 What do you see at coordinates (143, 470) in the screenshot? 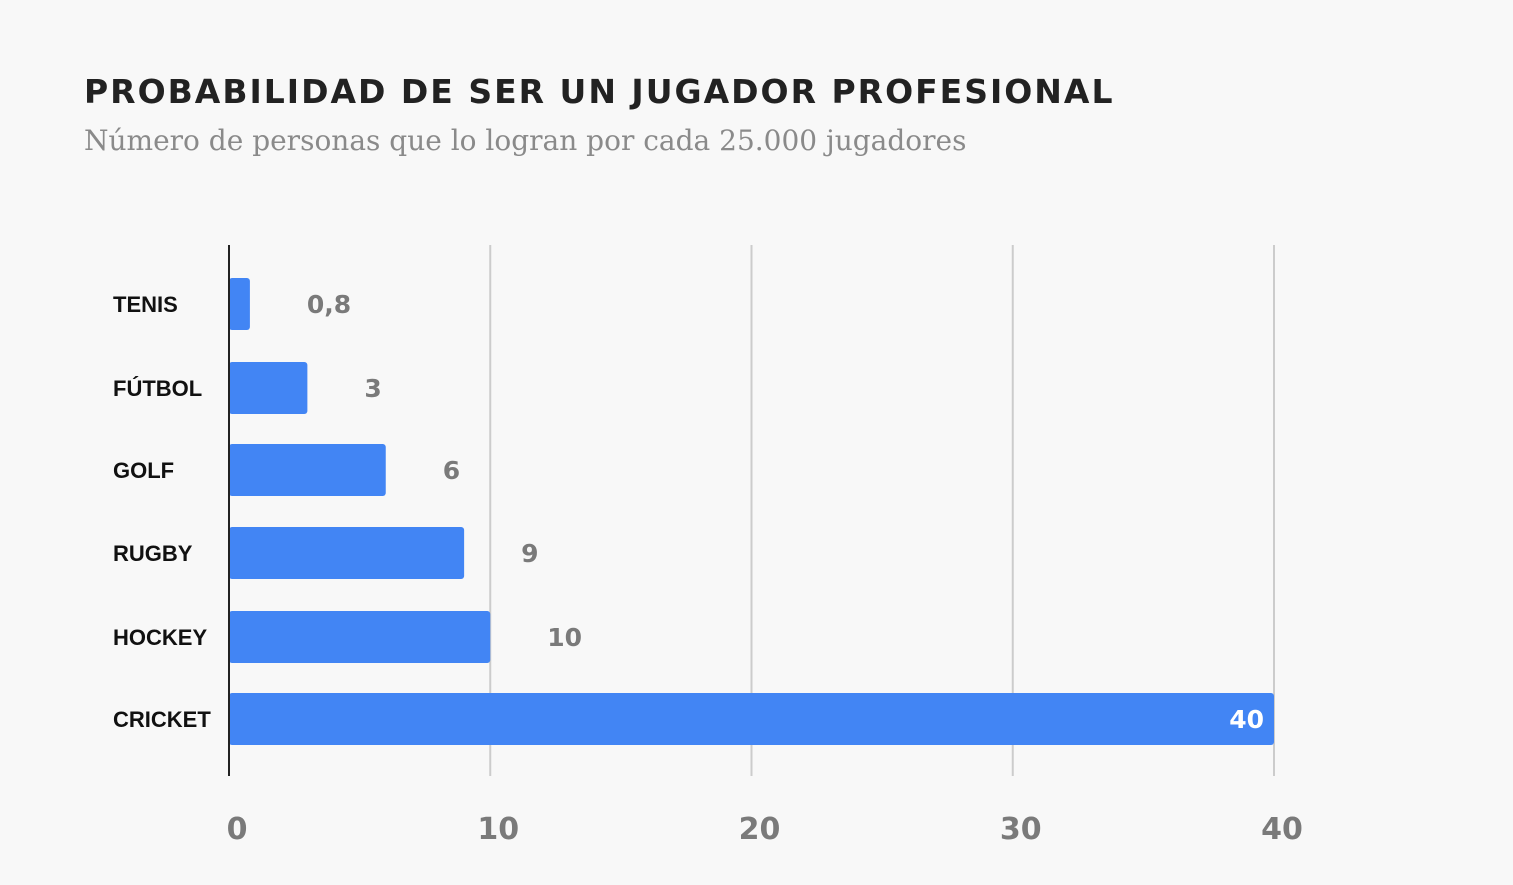
I see `category-label: GOLF` at bounding box center [143, 470].